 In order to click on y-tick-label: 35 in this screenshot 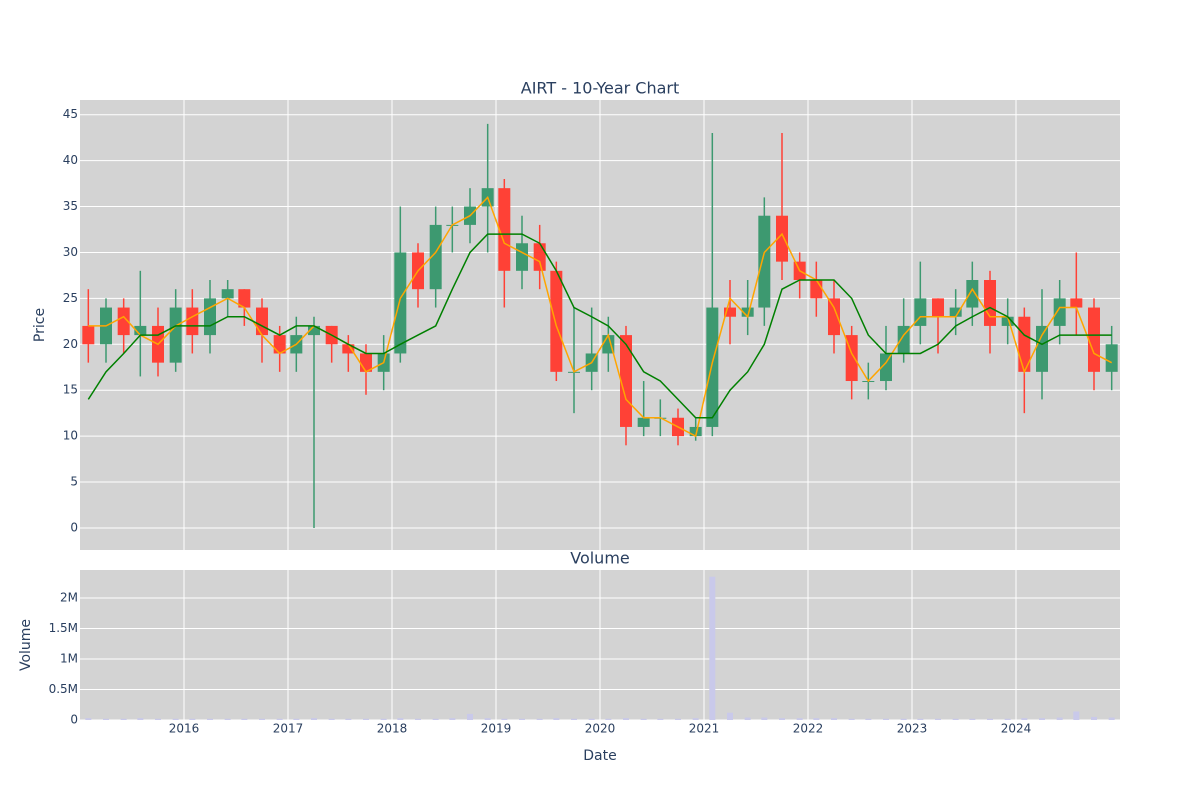, I will do `click(70, 206)`.